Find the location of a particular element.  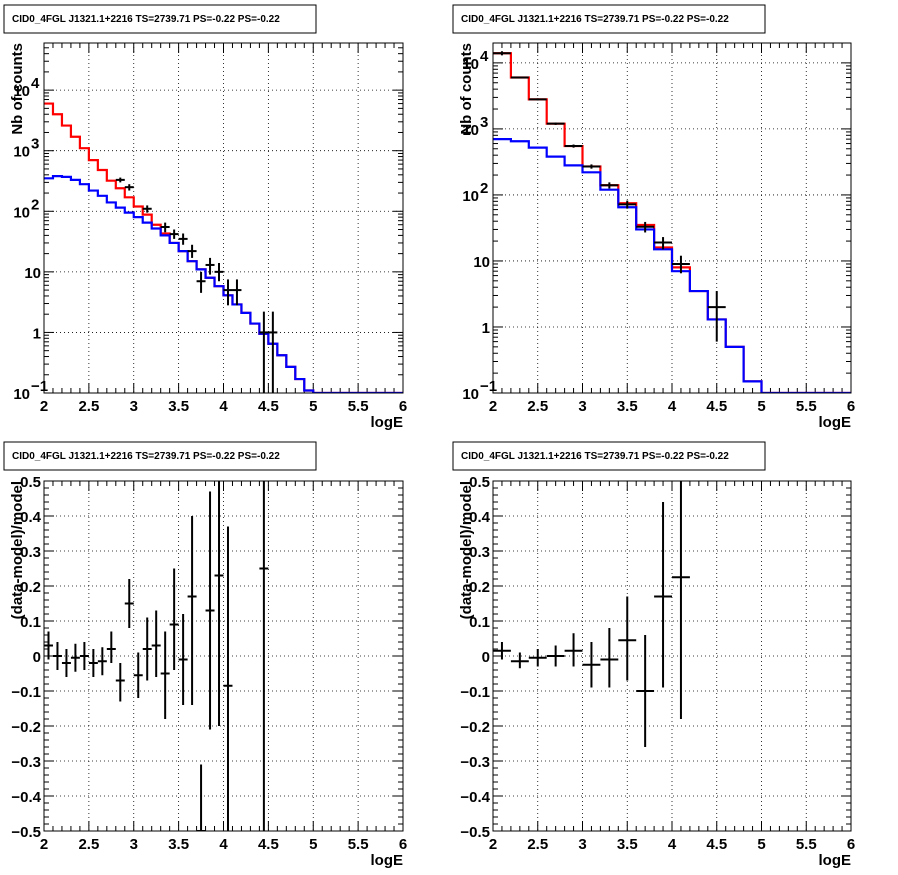

x-tick-label: 2 is located at coordinates (44, 844).